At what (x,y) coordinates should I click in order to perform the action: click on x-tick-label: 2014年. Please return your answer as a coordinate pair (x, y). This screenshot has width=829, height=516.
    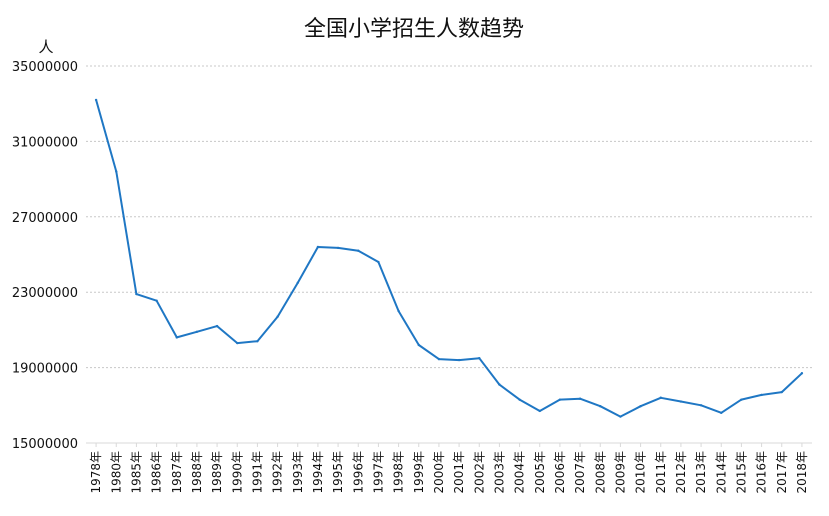
    Looking at the image, I should click on (721, 472).